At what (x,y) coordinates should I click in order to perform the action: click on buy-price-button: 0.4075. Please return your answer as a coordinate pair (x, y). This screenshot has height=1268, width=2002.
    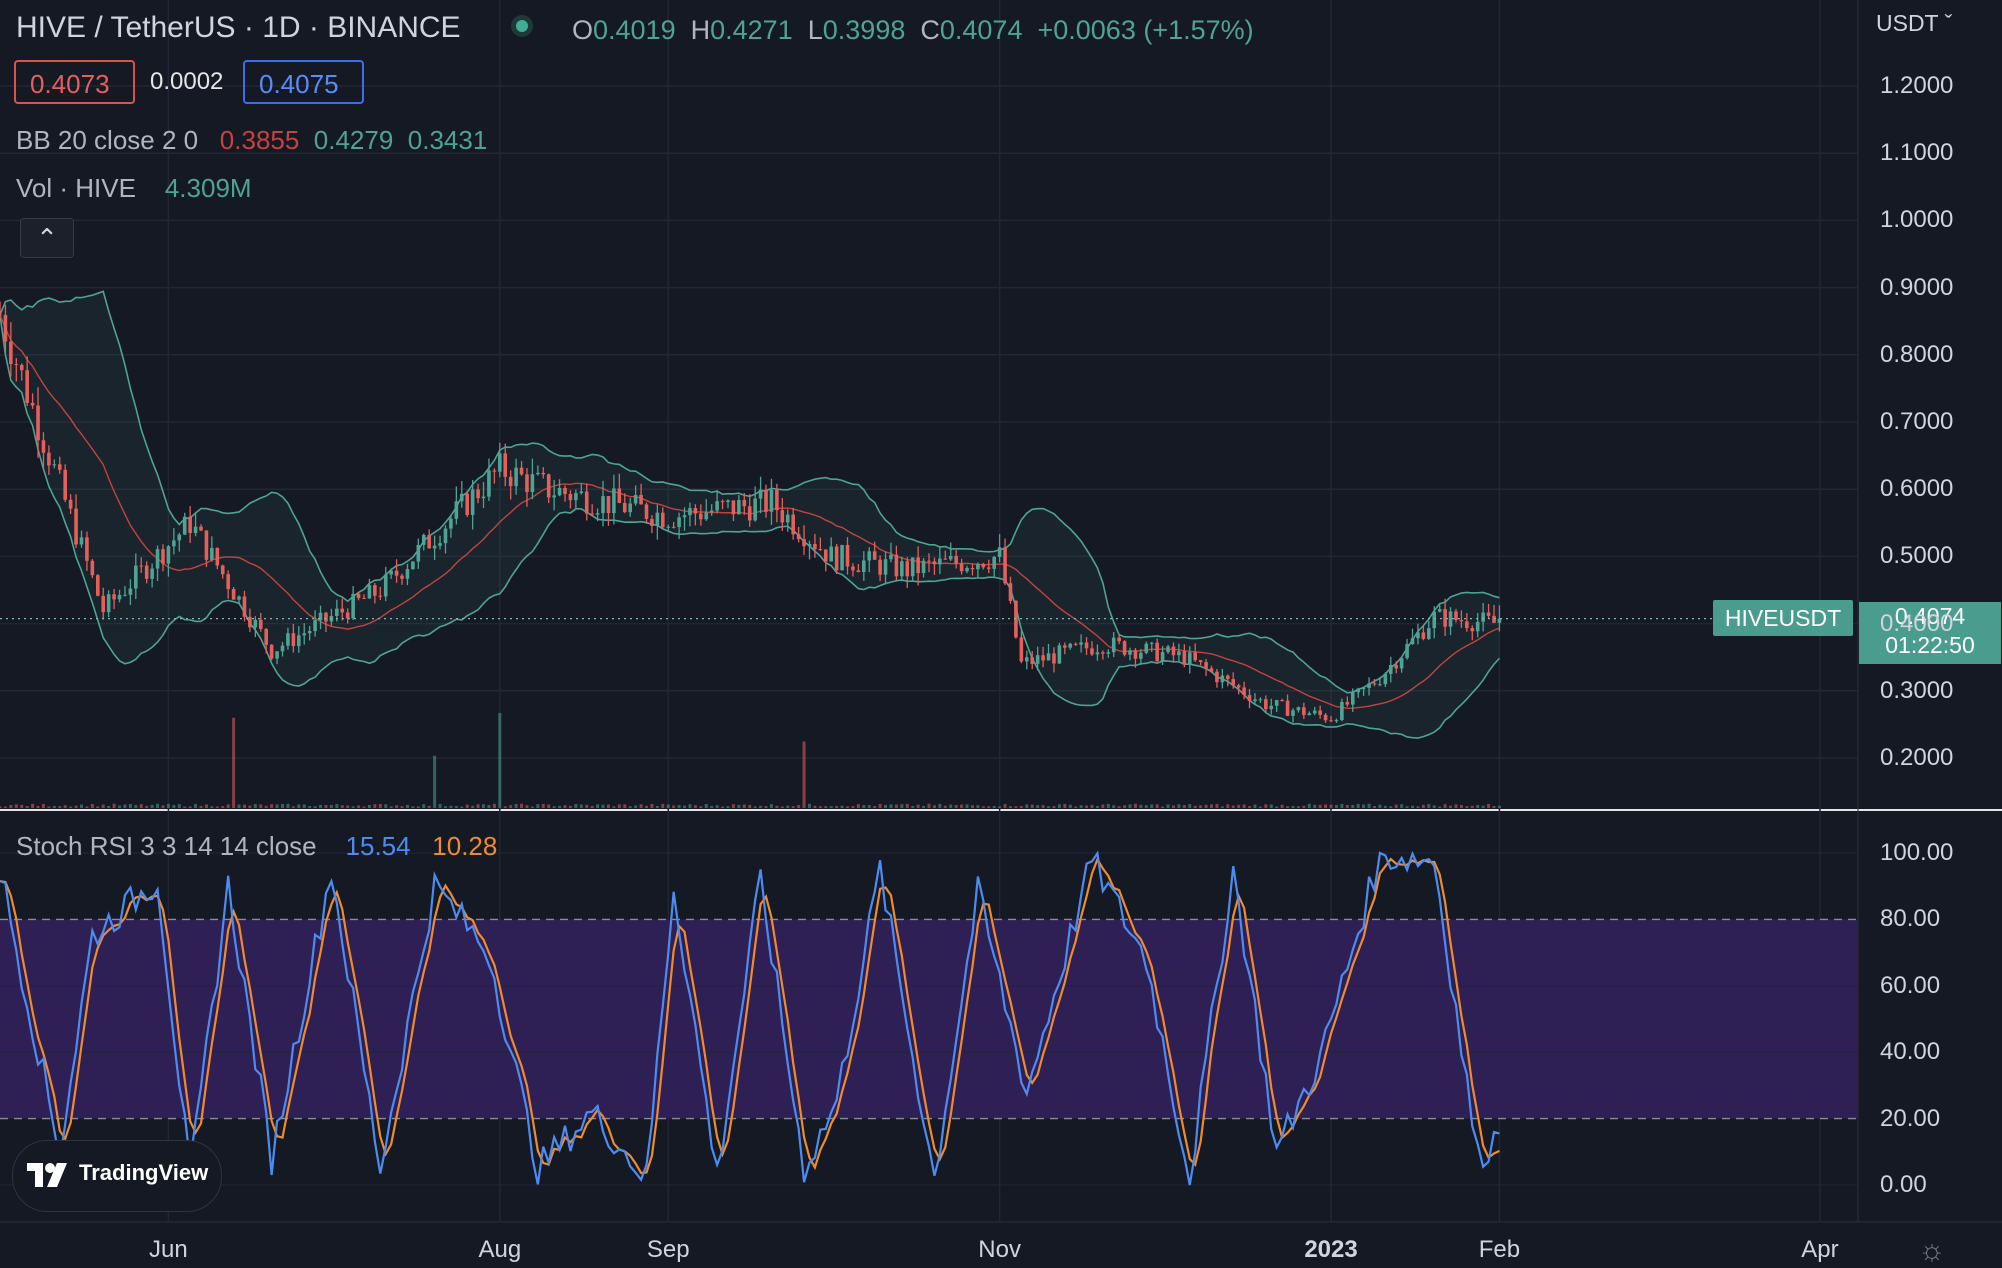
    Looking at the image, I should click on (303, 82).